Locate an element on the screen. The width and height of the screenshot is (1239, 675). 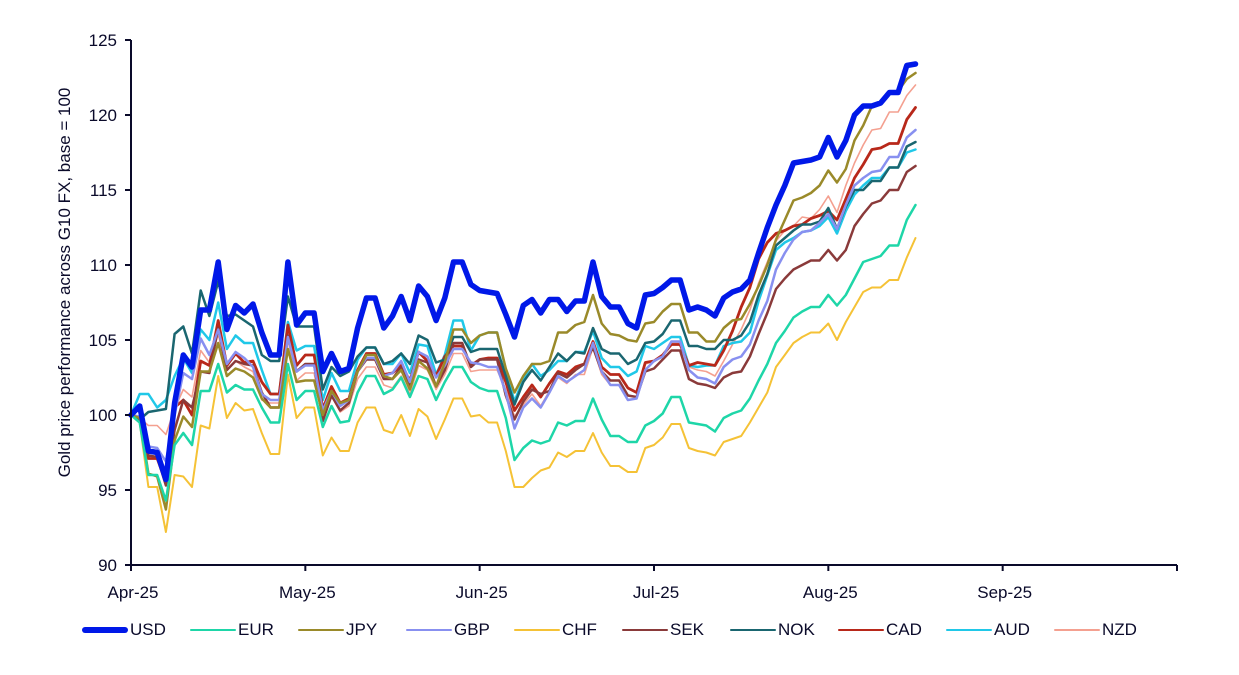
y-tick-label: 100 is located at coordinates (103, 415).